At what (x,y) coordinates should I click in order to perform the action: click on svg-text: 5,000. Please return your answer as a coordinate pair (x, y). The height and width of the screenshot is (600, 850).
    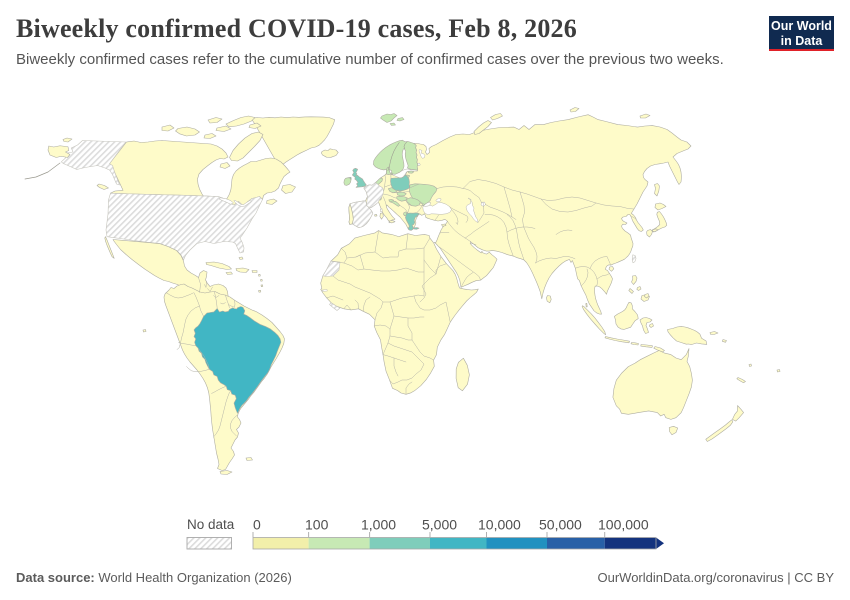
    Looking at the image, I should click on (439, 525).